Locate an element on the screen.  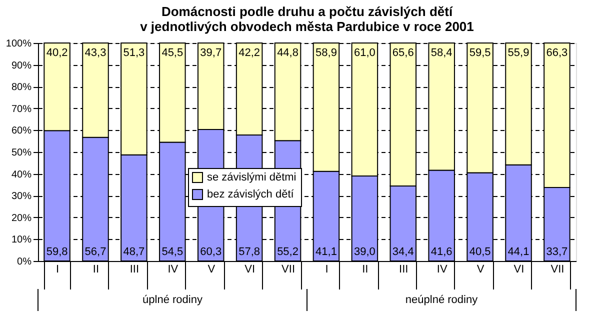
y-tick-label: 30% is located at coordinates (21, 196).